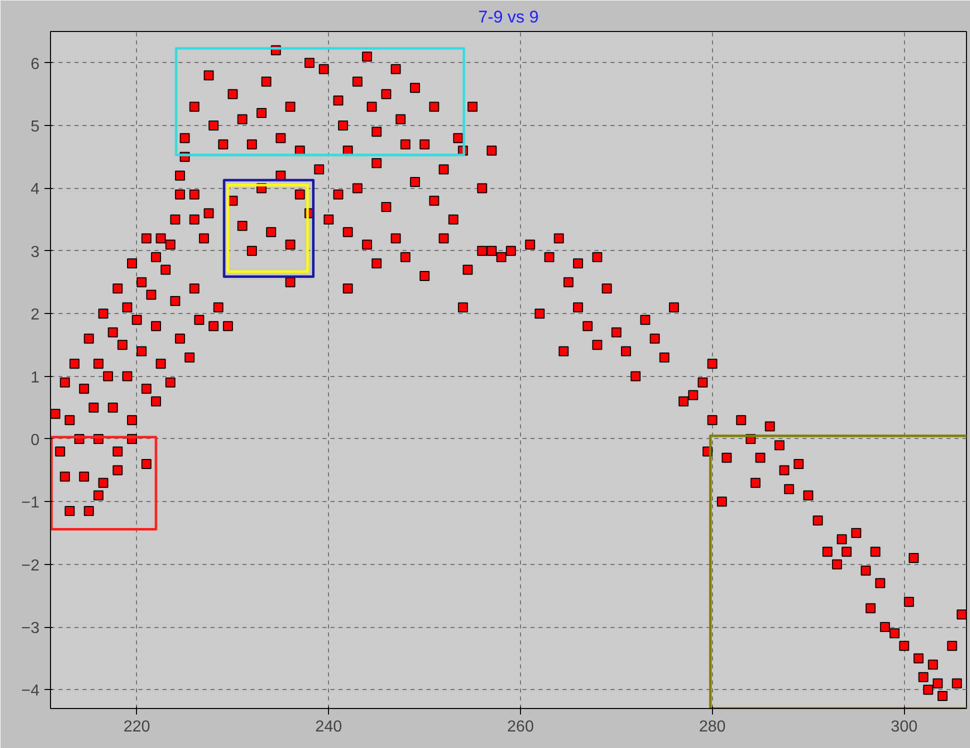  What do you see at coordinates (35, 64) in the screenshot?
I see `y-tick-label: 6` at bounding box center [35, 64].